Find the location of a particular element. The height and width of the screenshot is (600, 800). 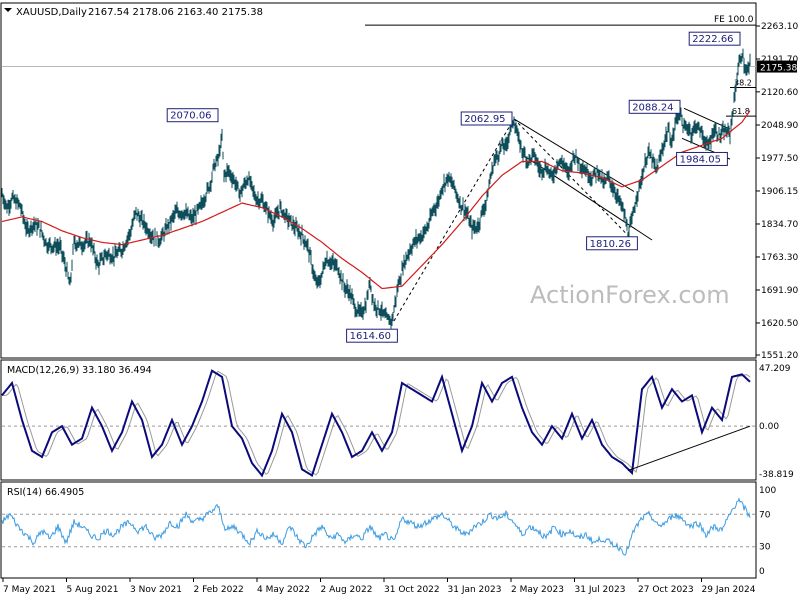

date-tick-label: 2 Aug 2022 is located at coordinates (347, 590).